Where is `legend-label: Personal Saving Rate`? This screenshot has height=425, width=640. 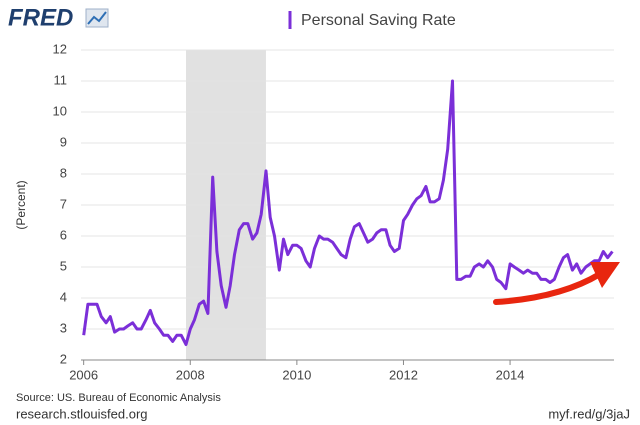
legend-label: Personal Saving Rate is located at coordinates (378, 20).